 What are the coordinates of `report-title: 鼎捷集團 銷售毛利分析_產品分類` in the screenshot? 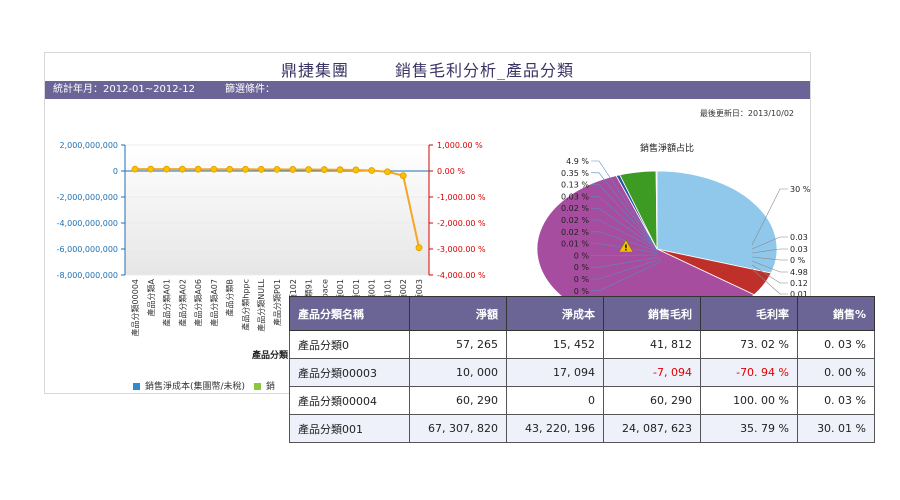 It's located at (427, 69).